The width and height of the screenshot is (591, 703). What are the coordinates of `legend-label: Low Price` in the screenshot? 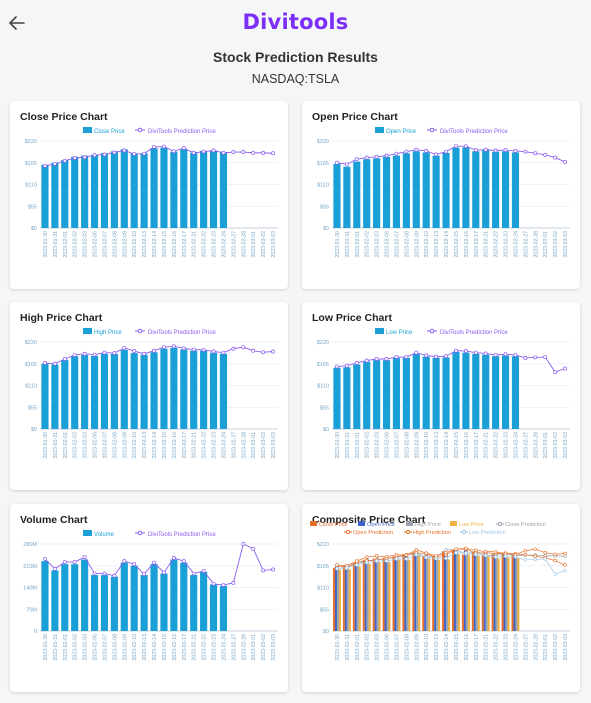 It's located at (471, 525).